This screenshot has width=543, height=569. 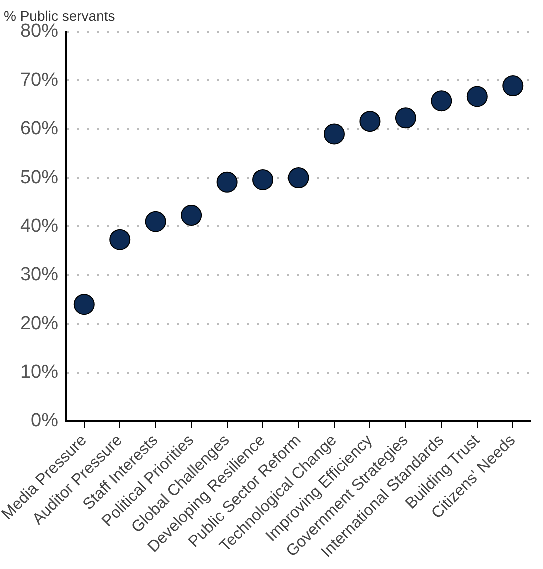 I want to click on y-tick-label: 50%, so click(x=39, y=177).